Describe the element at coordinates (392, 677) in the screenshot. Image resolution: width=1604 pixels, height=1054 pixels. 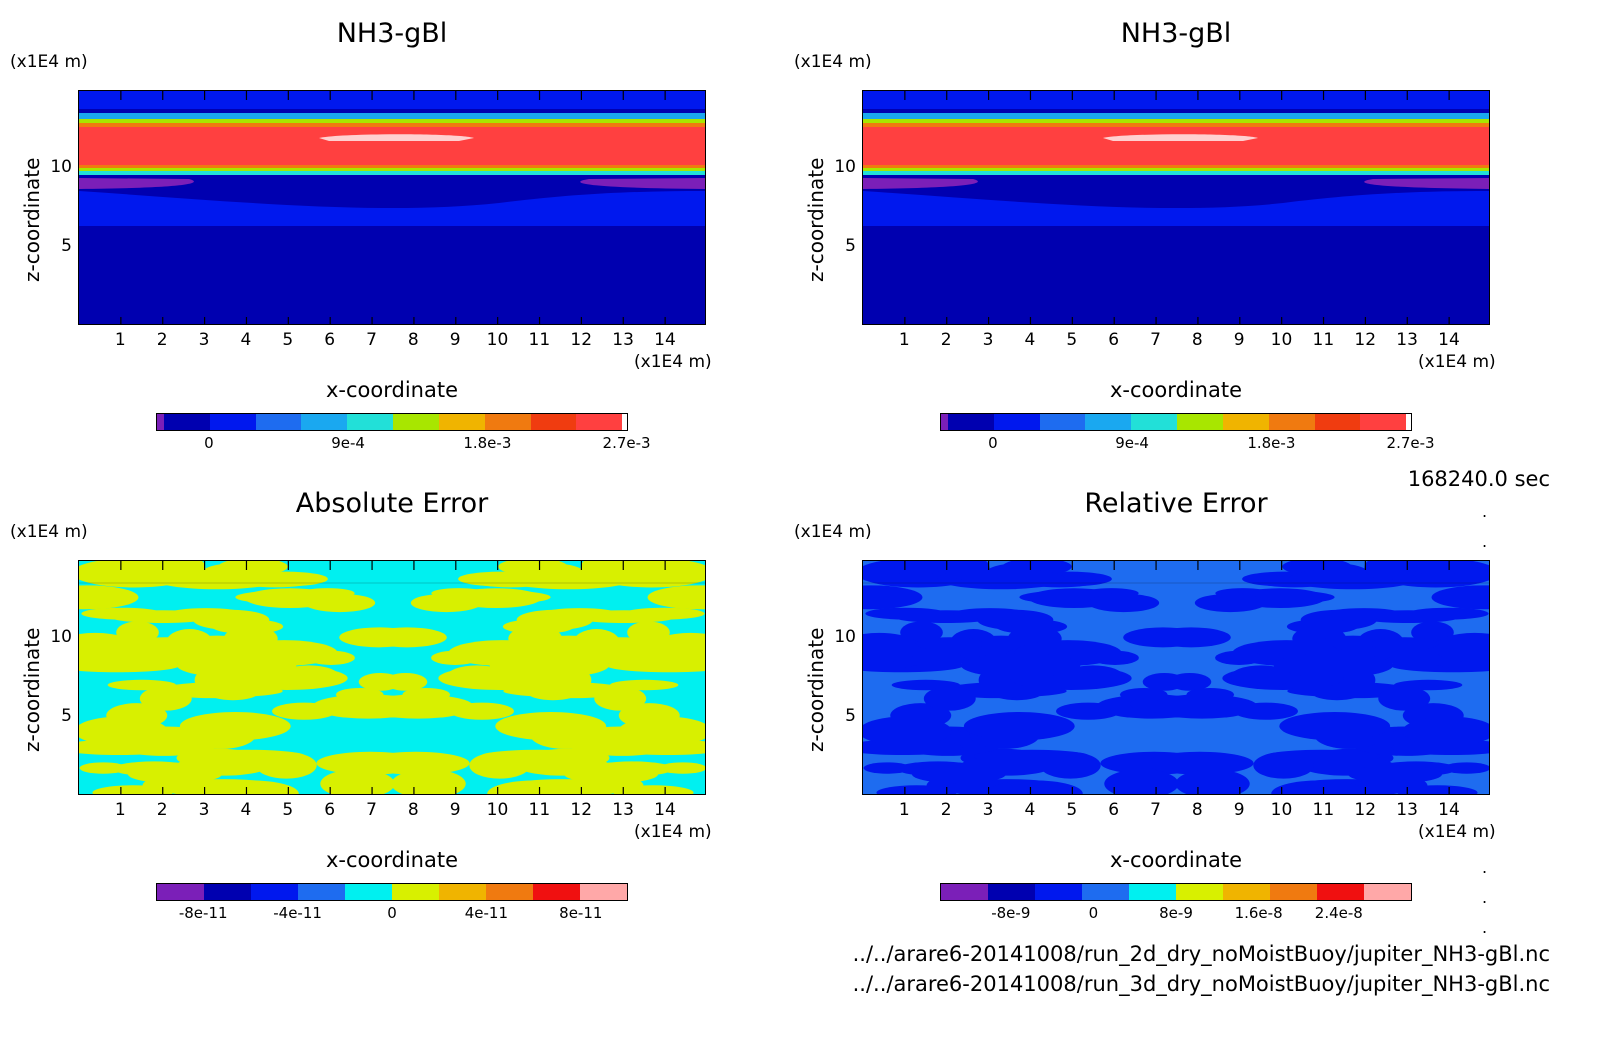
I see `plot-area` at that location.